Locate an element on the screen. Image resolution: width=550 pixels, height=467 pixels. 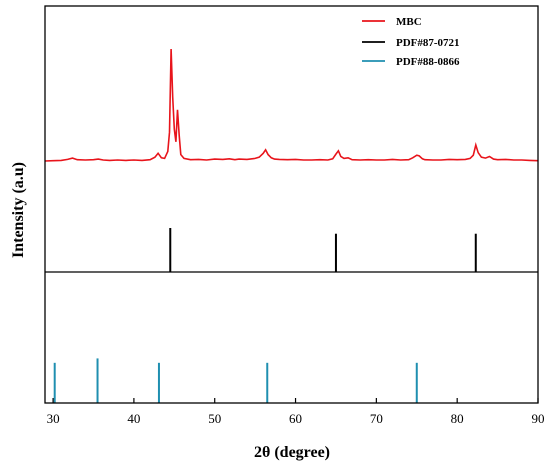
legend-label: PDF#87-0721 is located at coordinates (428, 43).